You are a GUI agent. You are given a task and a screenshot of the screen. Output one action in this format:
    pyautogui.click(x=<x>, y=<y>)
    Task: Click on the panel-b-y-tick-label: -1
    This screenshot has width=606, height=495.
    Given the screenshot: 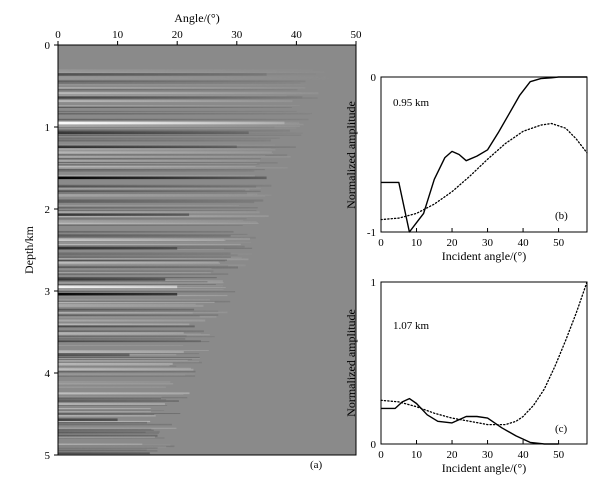 What is the action you would take?
    pyautogui.click(x=371, y=233)
    